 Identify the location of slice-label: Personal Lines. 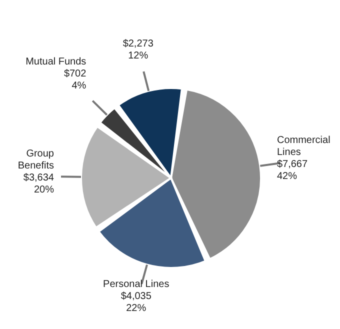
(136, 284).